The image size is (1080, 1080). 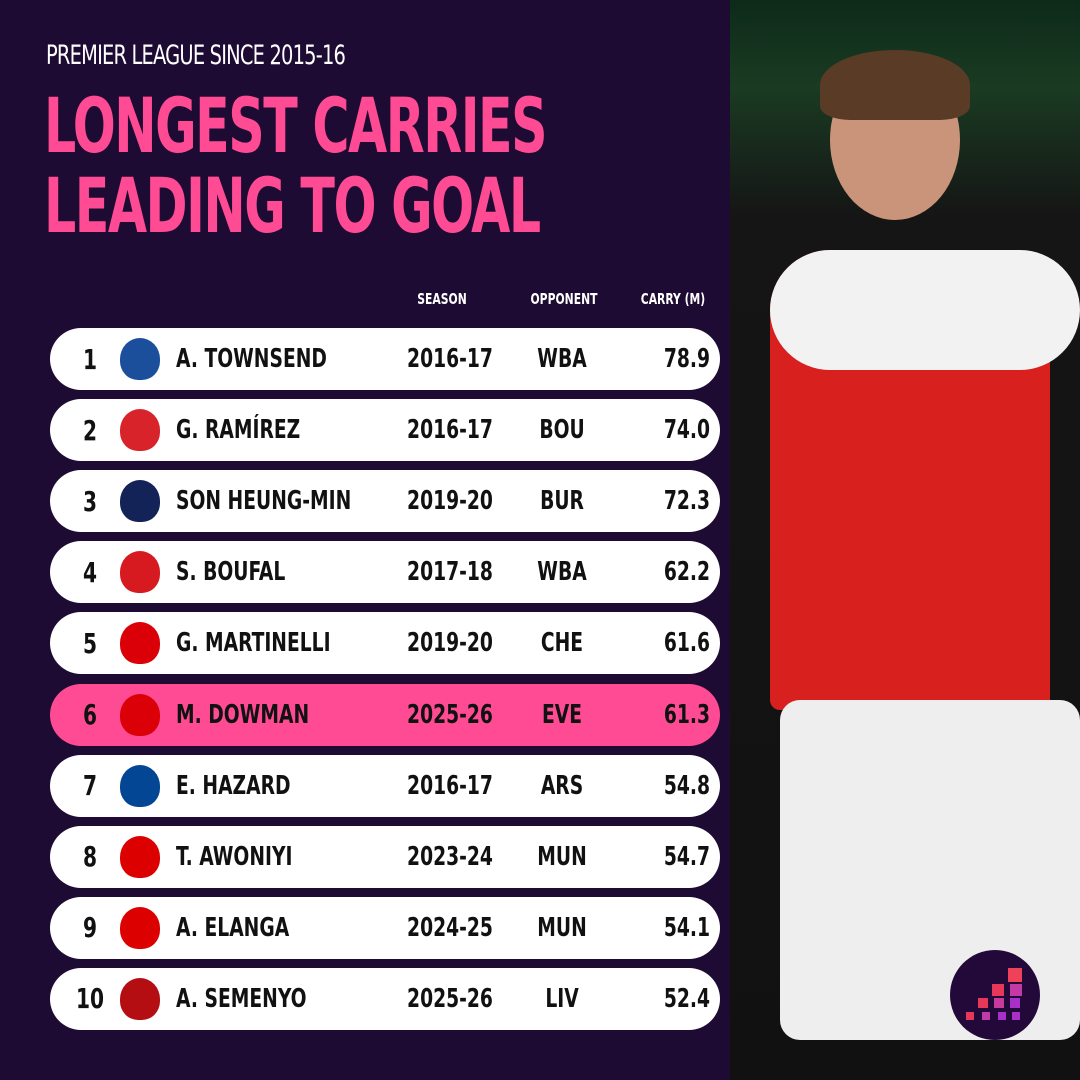 I want to click on rank: 3, so click(x=90, y=501).